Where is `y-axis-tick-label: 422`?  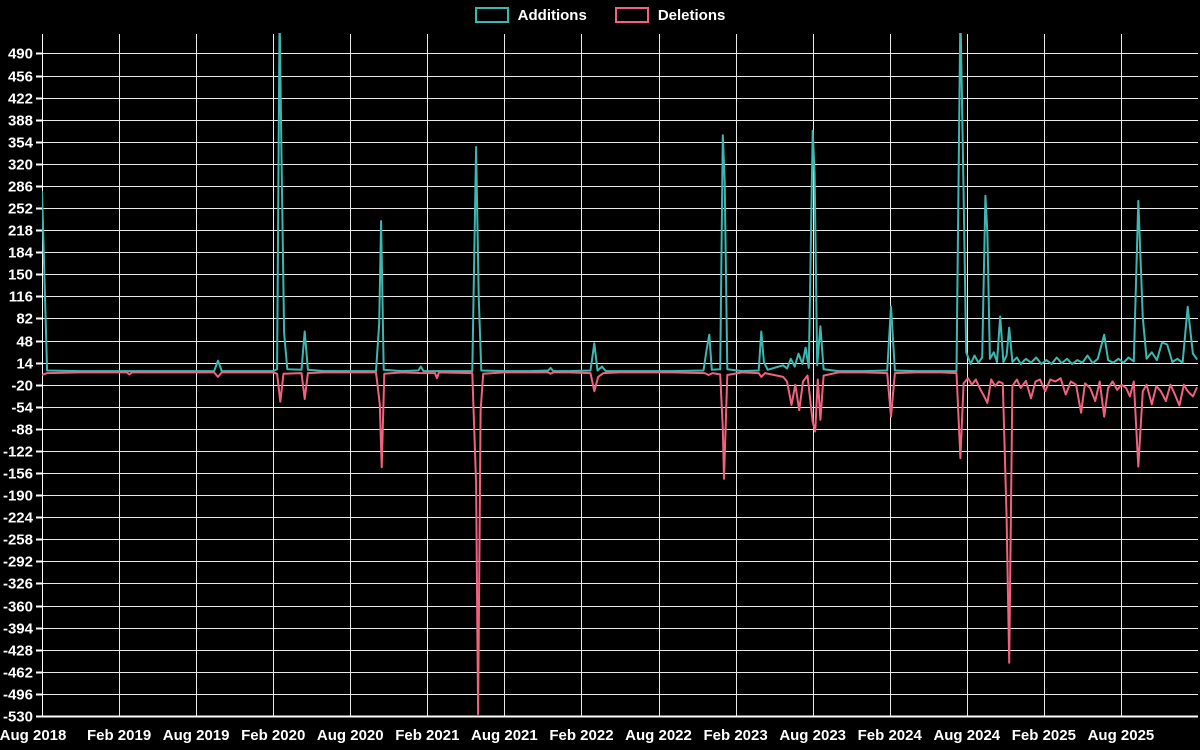 y-axis-tick-label: 422 is located at coordinates (20, 99).